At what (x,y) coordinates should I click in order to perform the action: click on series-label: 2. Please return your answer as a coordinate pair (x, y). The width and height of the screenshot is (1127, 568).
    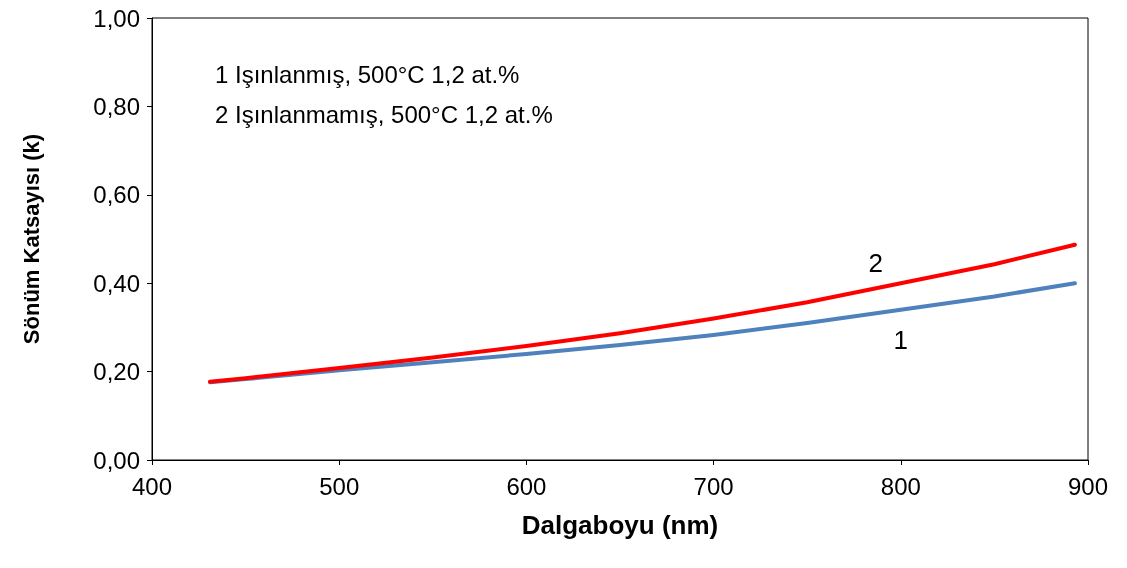
    Looking at the image, I should click on (876, 263).